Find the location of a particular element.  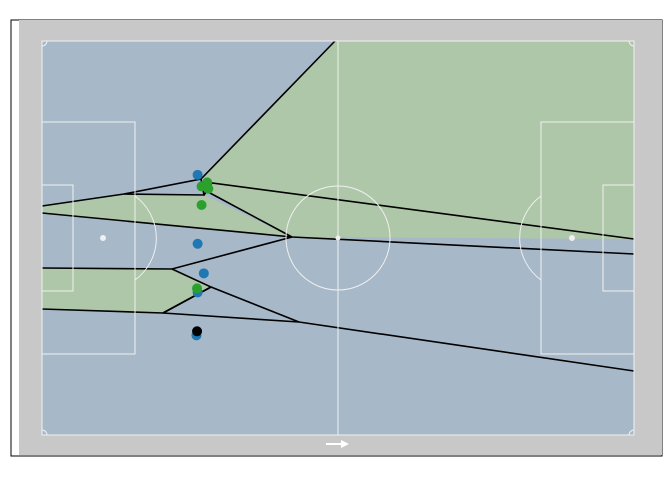

left-goal-area is located at coordinates (57, 238).